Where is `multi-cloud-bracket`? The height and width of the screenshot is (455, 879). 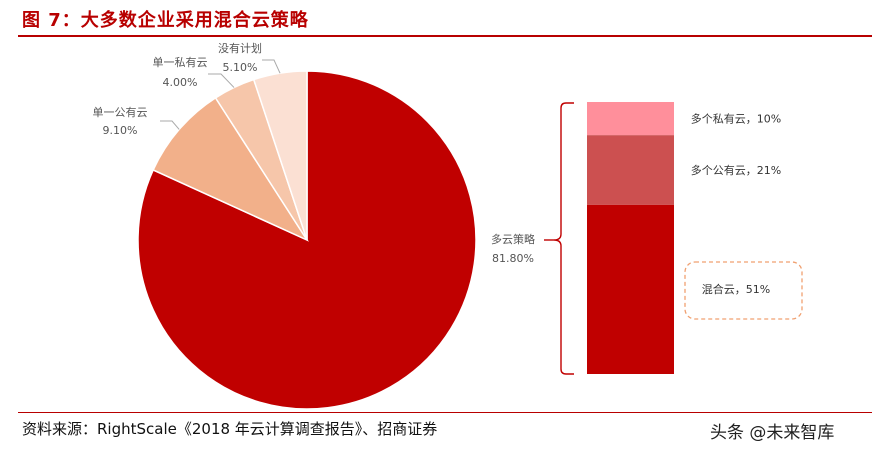 multi-cloud-bracket is located at coordinates (559, 238).